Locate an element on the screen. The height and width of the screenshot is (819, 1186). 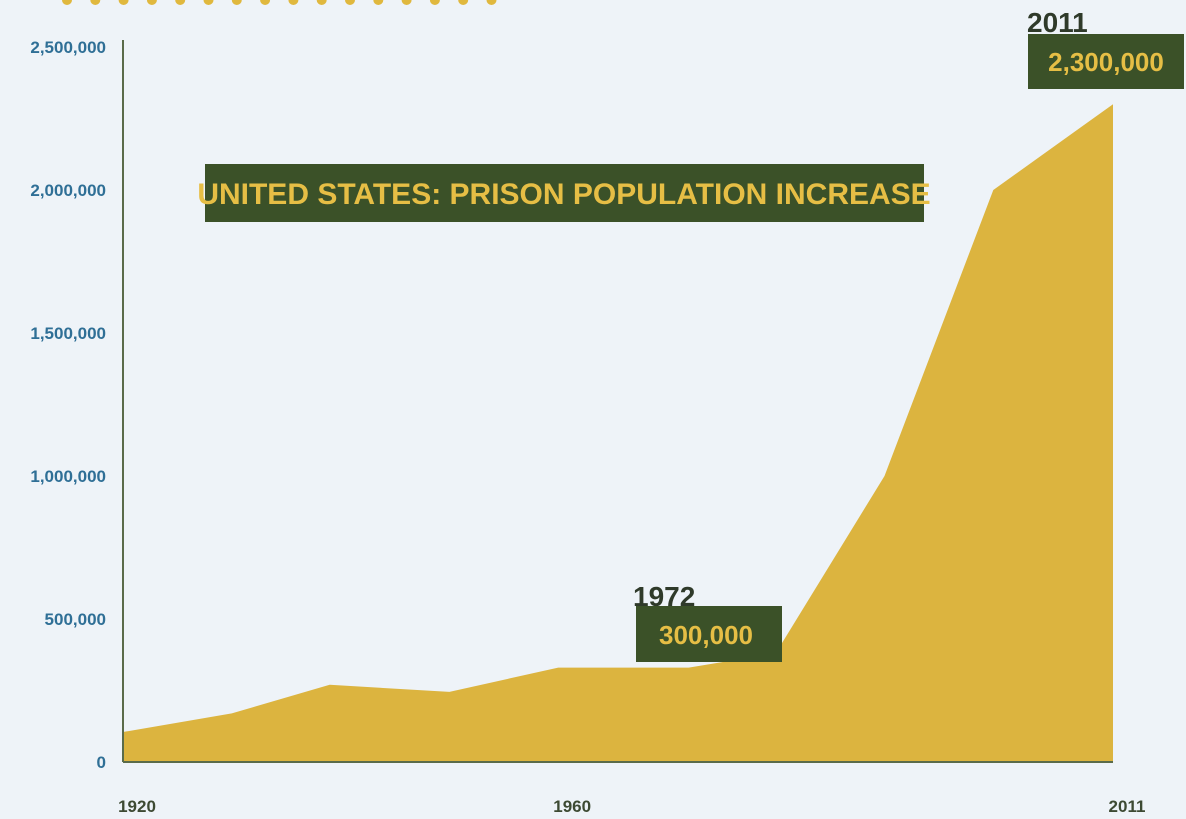
y-tick-label: 0 is located at coordinates (101, 762).